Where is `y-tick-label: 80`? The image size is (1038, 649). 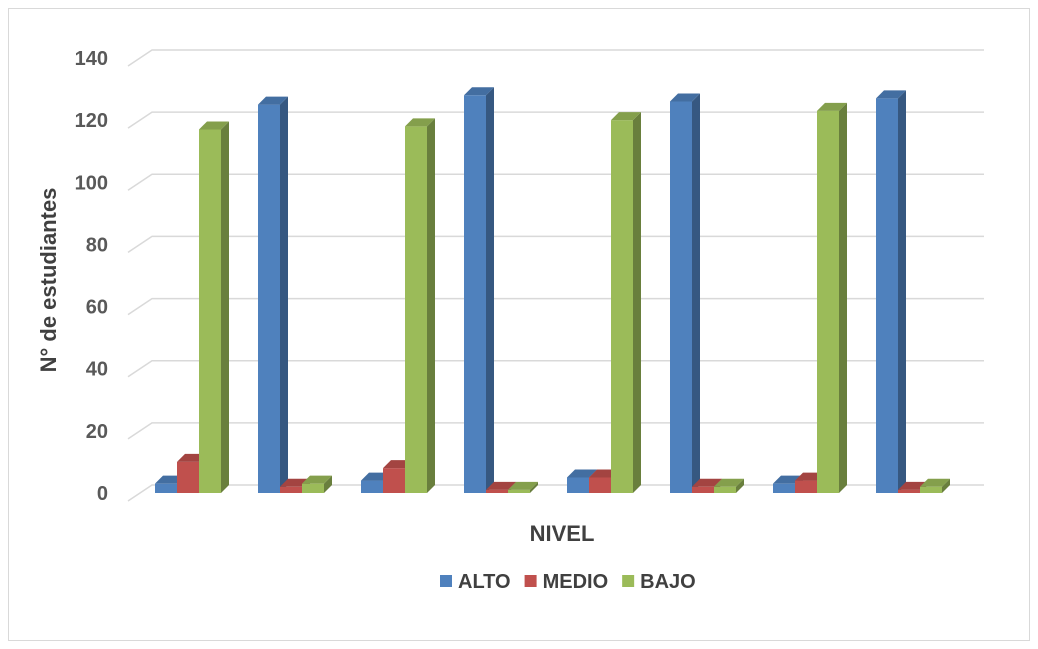 y-tick-label: 80 is located at coordinates (97, 245).